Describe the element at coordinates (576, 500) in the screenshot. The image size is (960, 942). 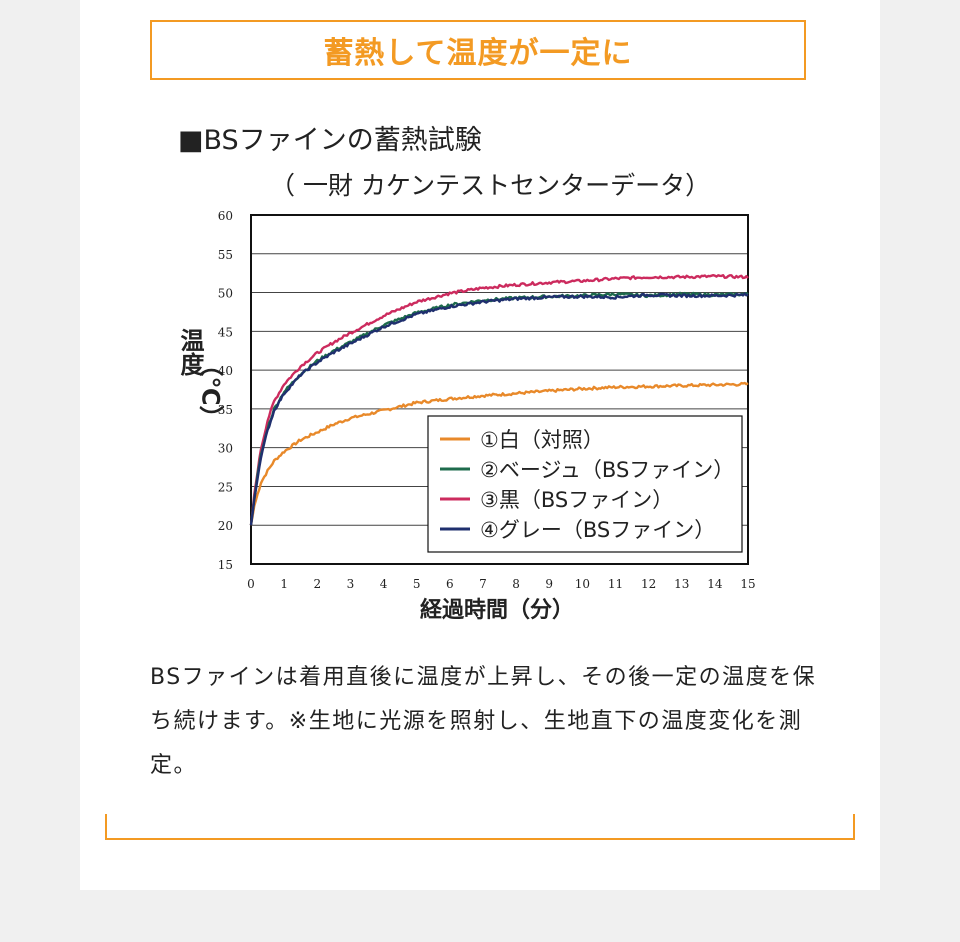
I see `legend-label-3: ③黒（BSファイン）` at that location.